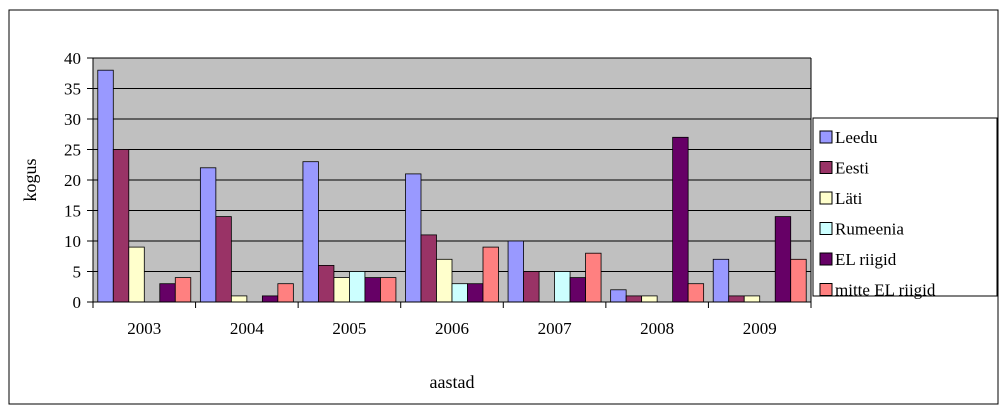 The image size is (1008, 419). What do you see at coordinates (72, 58) in the screenshot?
I see `y-tick-label: 40` at bounding box center [72, 58].